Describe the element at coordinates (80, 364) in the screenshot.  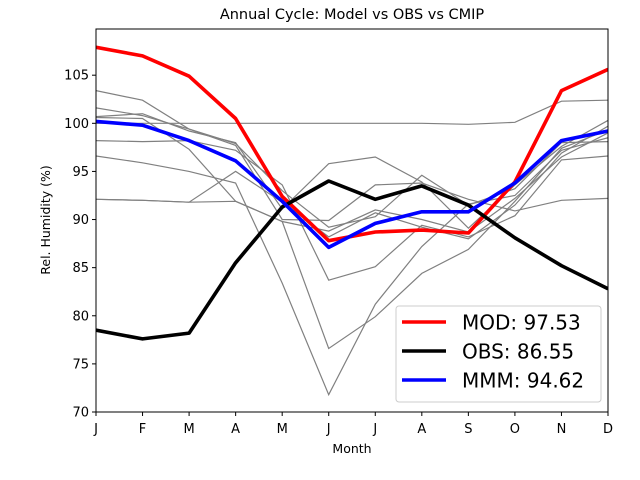
I see `y-tick-label: 75` at that location.